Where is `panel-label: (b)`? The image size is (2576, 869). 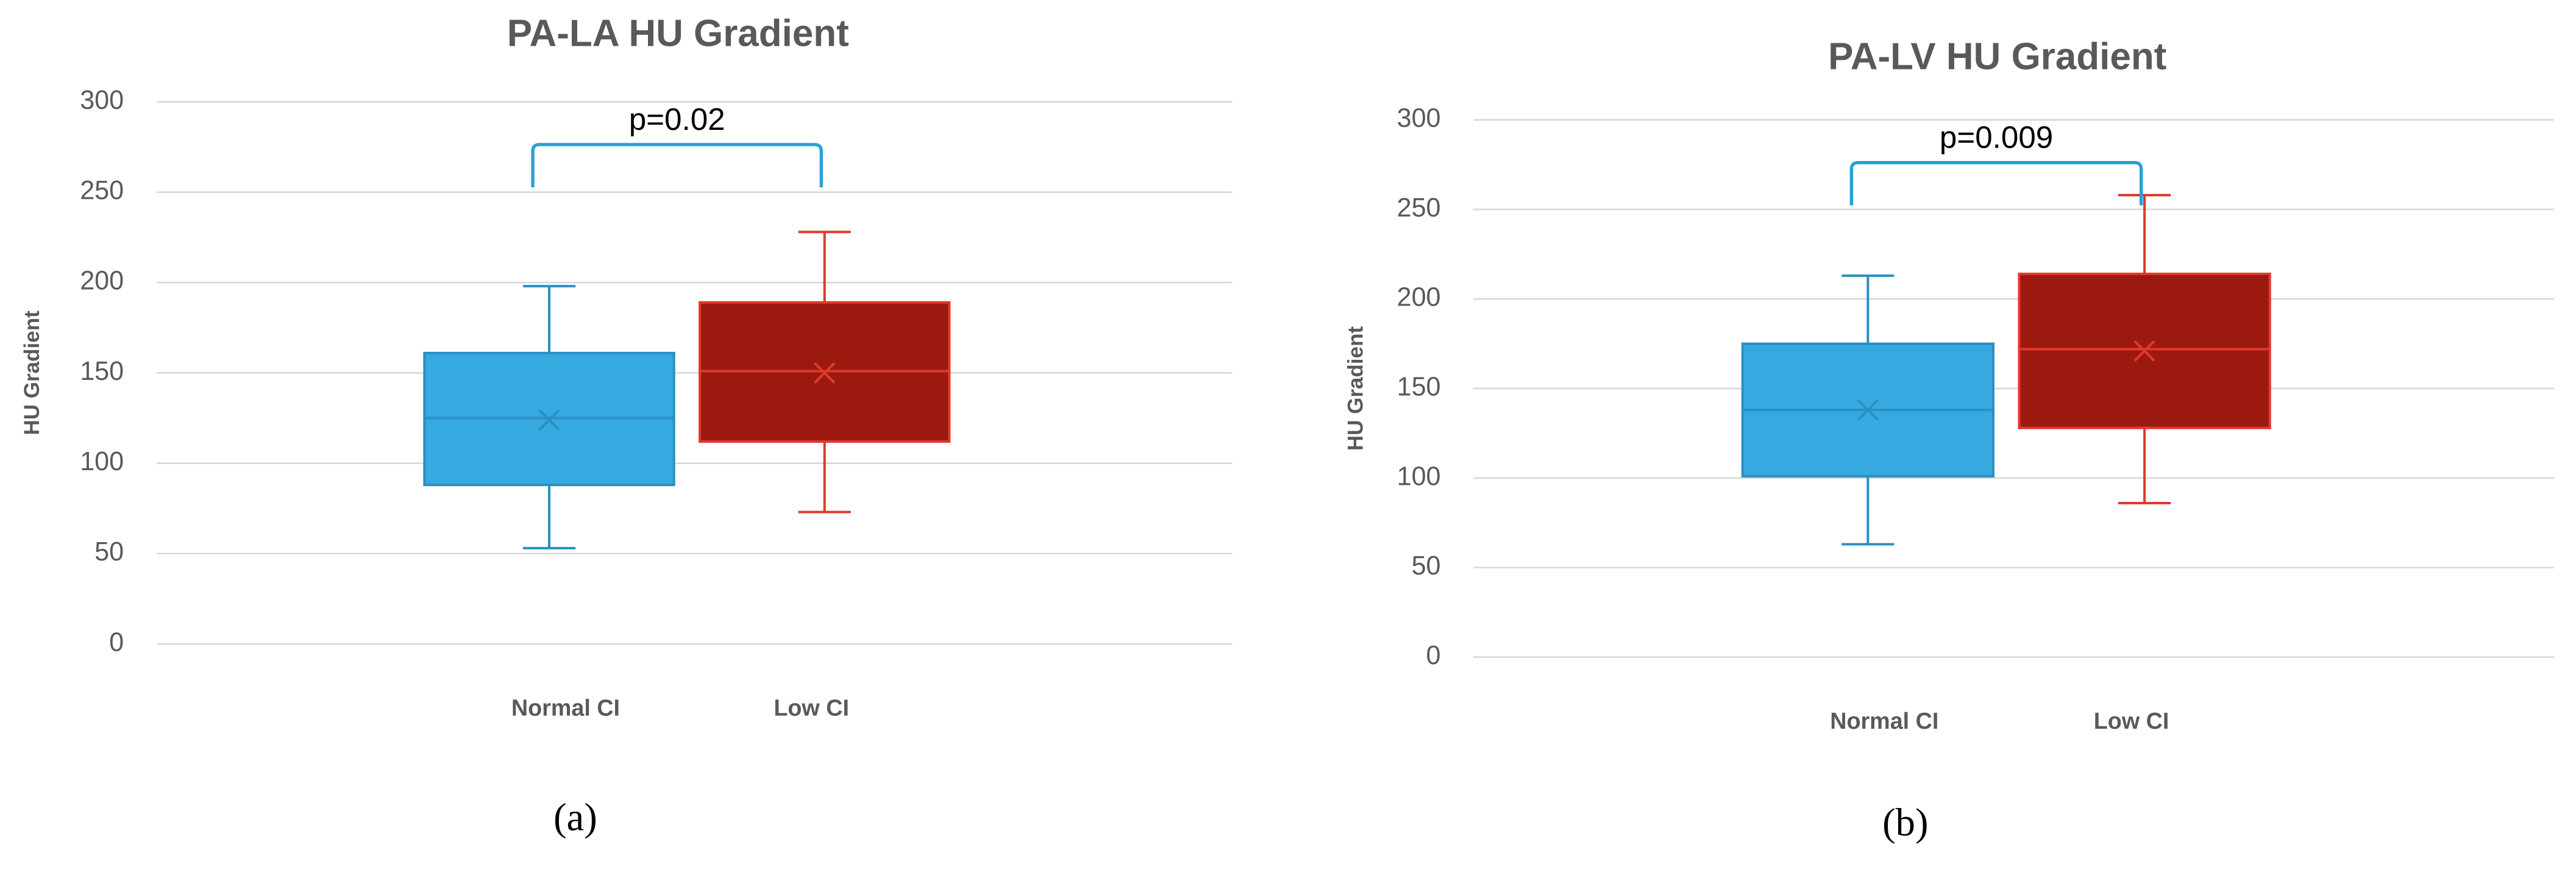
panel-label: (b) is located at coordinates (1905, 822).